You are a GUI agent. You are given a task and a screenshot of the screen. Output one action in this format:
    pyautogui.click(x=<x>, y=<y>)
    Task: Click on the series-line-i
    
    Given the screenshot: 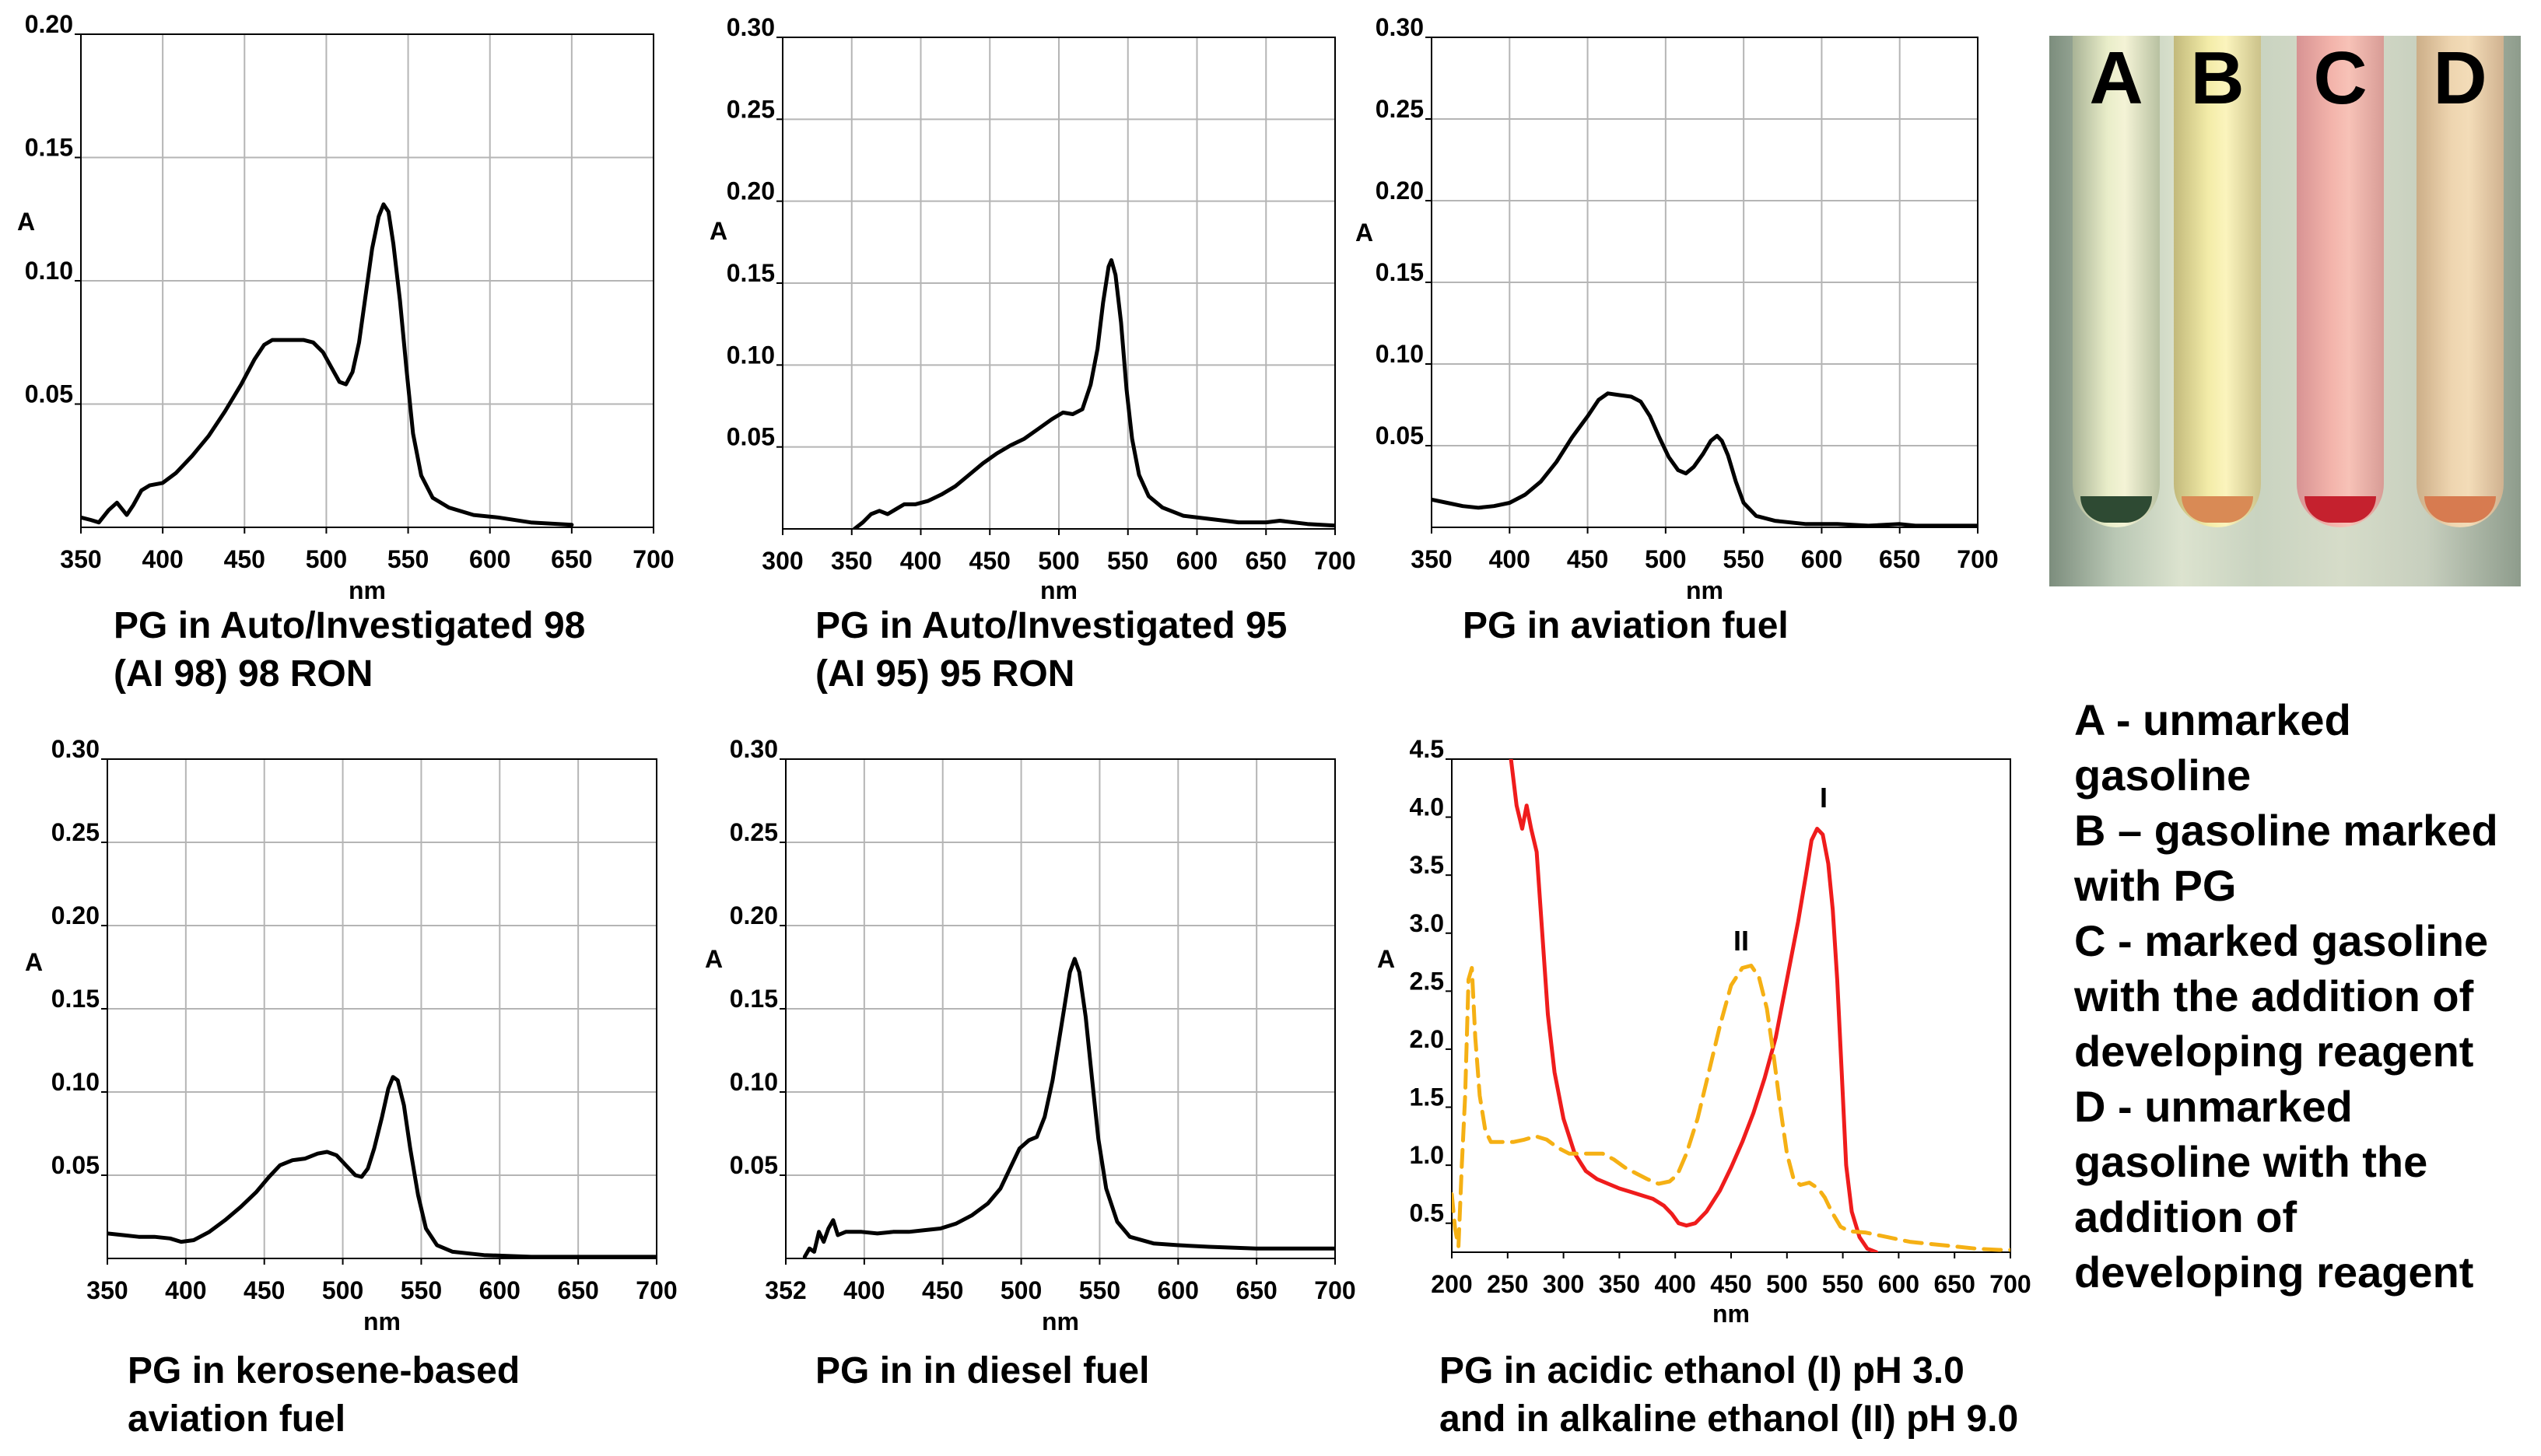 What is the action you would take?
    pyautogui.click(x=1694, y=1006)
    